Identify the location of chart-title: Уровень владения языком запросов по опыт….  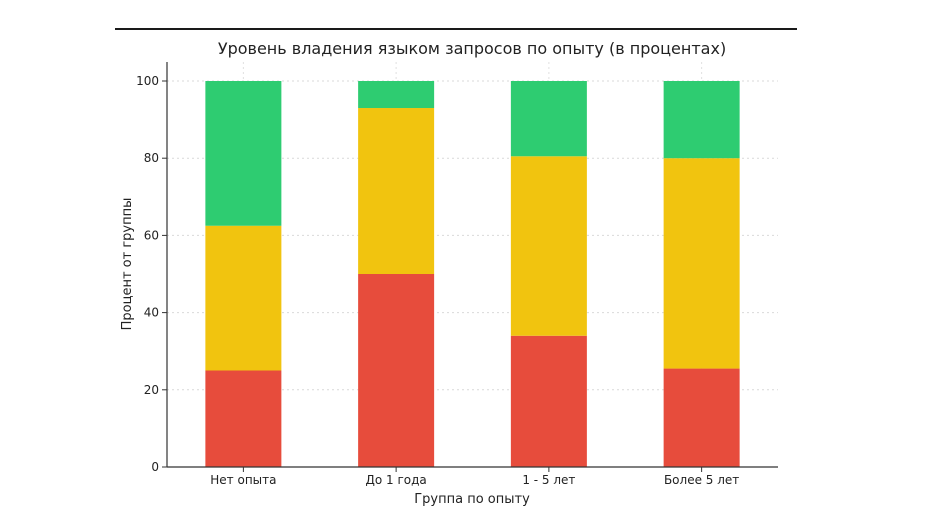
(472, 48).